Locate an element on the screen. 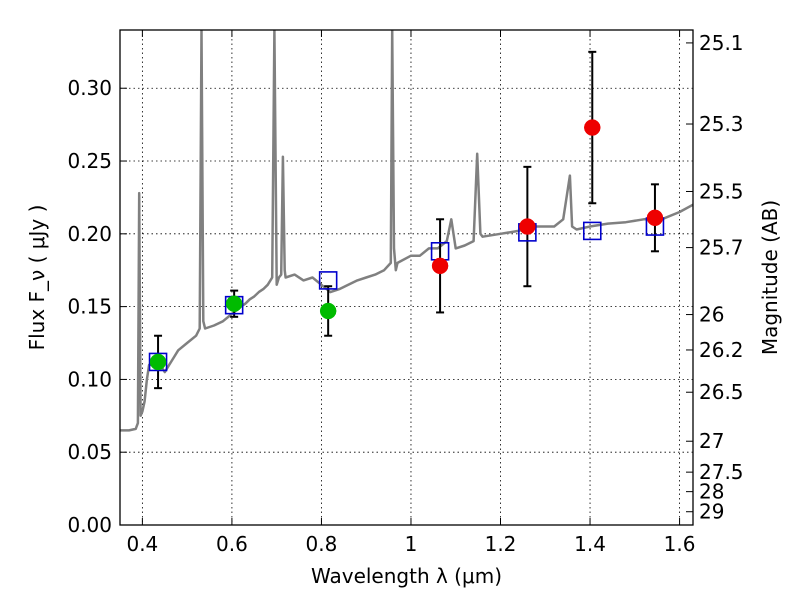 The image size is (800, 600). y-tick-label: 0.20 is located at coordinates (89, 234).